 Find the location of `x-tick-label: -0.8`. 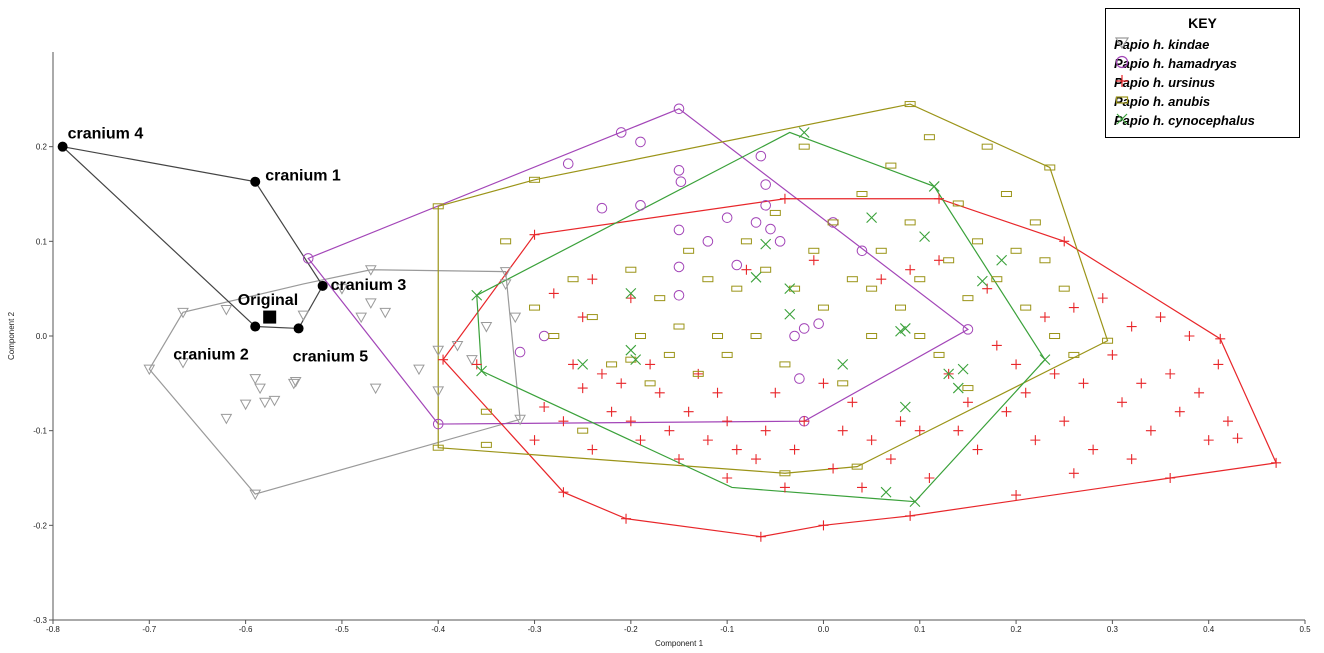

x-tick-label: -0.8 is located at coordinates (53, 629).